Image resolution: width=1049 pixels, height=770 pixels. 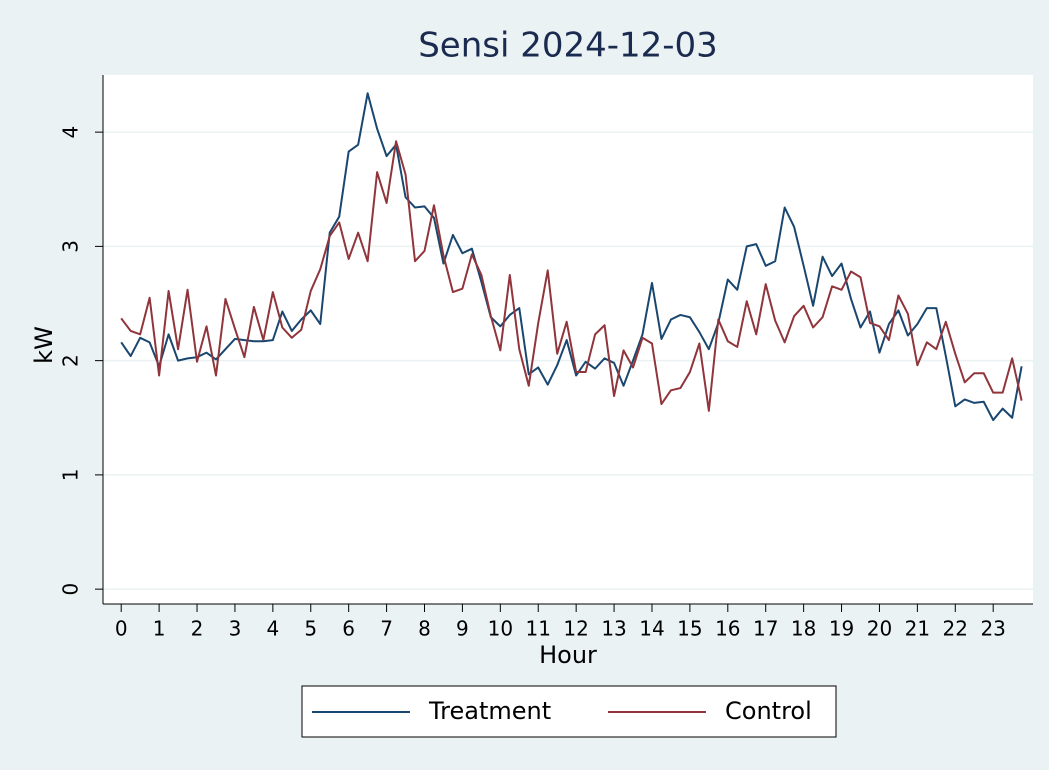 I want to click on x-tick-label: 7, so click(x=386, y=629).